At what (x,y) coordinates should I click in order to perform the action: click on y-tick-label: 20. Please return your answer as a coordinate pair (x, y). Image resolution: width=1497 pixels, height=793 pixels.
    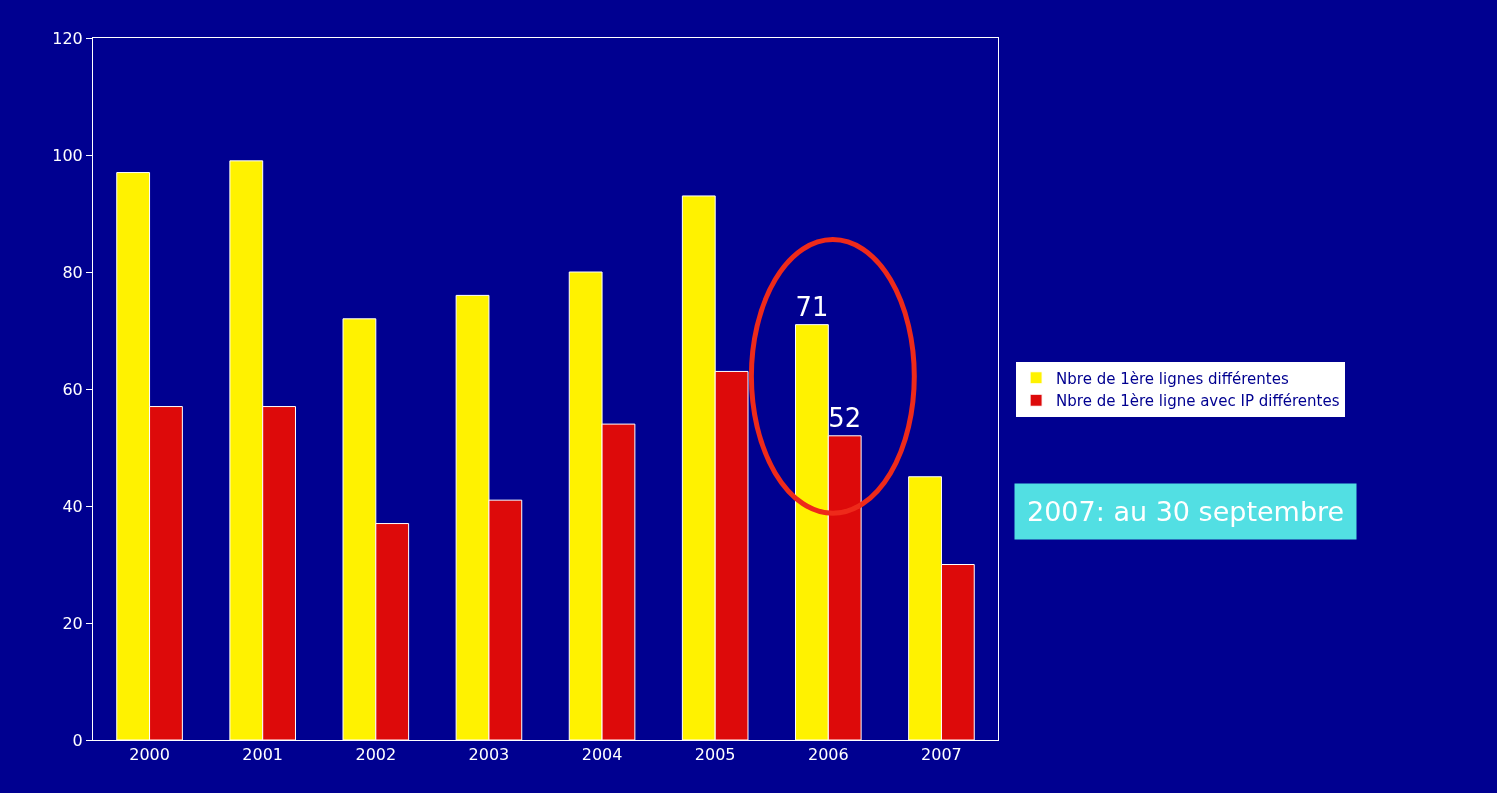
    Looking at the image, I should click on (72, 623).